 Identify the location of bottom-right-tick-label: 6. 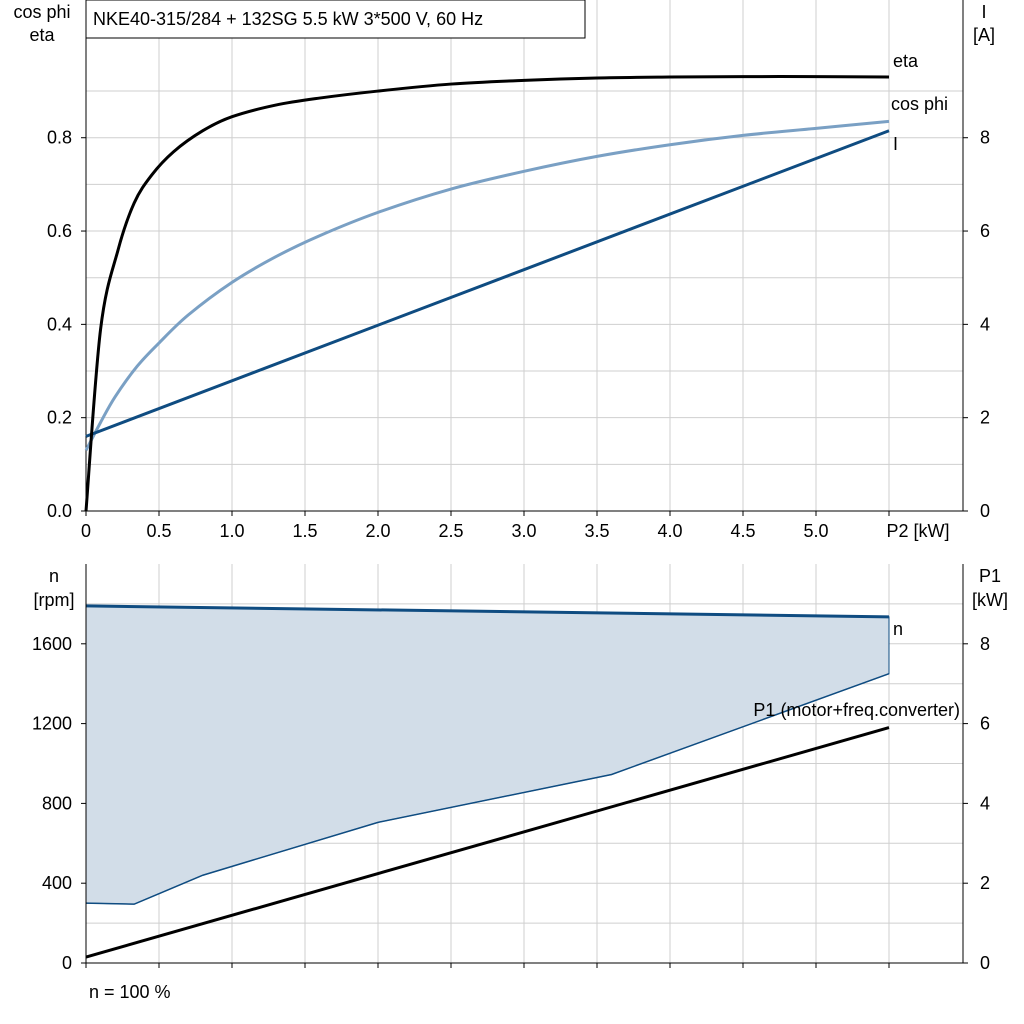
(985, 724).